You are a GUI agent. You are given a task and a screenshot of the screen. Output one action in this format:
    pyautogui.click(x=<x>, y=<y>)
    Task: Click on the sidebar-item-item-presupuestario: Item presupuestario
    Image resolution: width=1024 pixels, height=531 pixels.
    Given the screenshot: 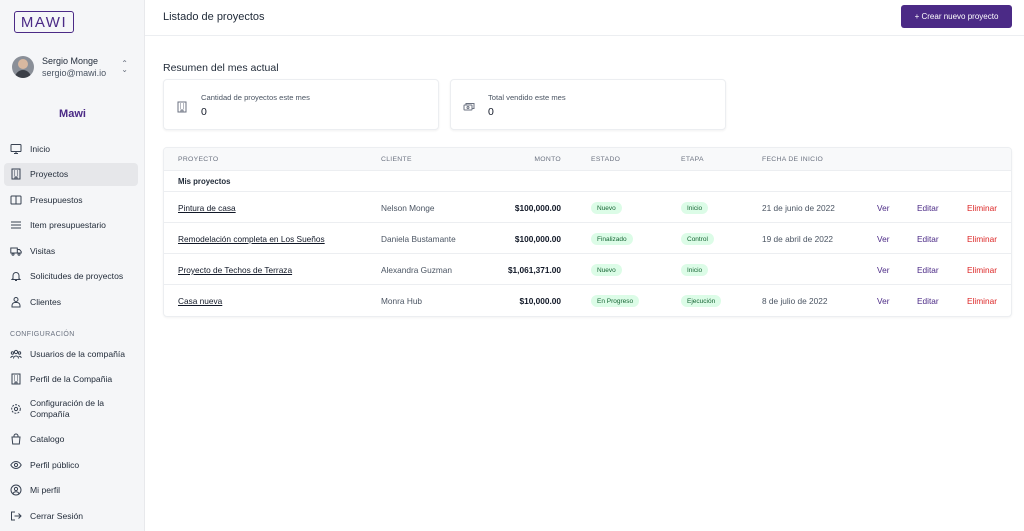 What is the action you would take?
    pyautogui.click(x=71, y=225)
    